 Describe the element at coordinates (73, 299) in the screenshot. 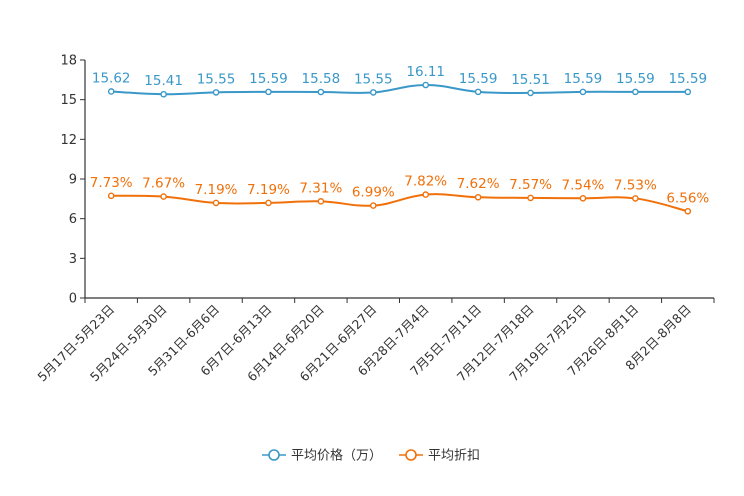

I see `y-tick-label: 0` at that location.